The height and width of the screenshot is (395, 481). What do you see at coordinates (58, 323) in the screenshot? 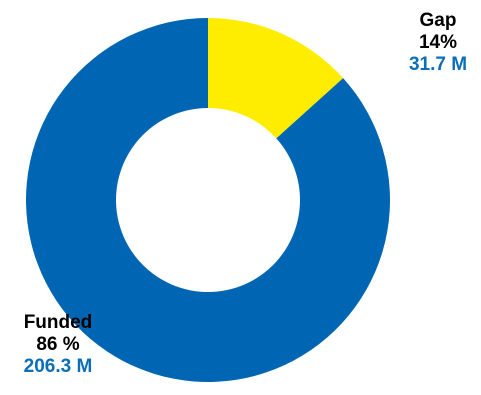
I see `funded-name: Funded` at bounding box center [58, 323].